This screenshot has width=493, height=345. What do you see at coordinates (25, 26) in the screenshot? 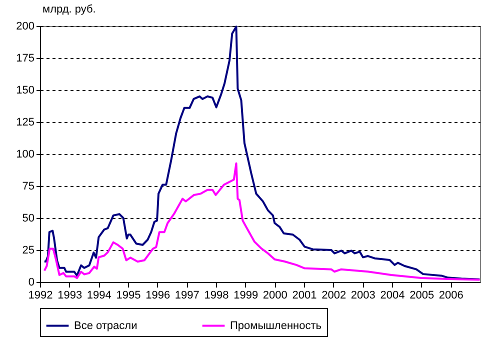
I see `y-tick-label: 200` at bounding box center [25, 26].